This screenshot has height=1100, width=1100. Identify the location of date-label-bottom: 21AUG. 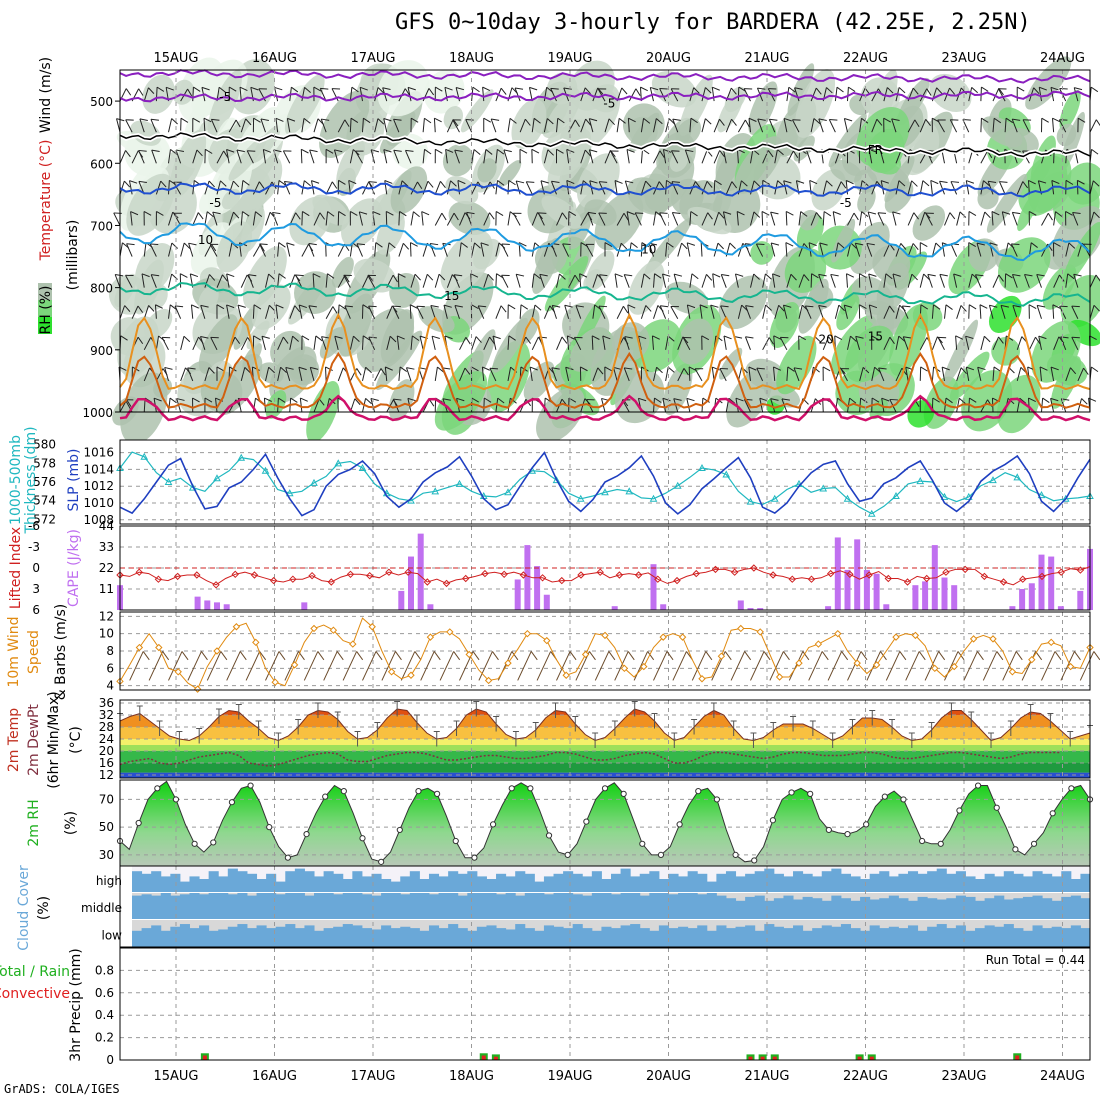
(766, 1076).